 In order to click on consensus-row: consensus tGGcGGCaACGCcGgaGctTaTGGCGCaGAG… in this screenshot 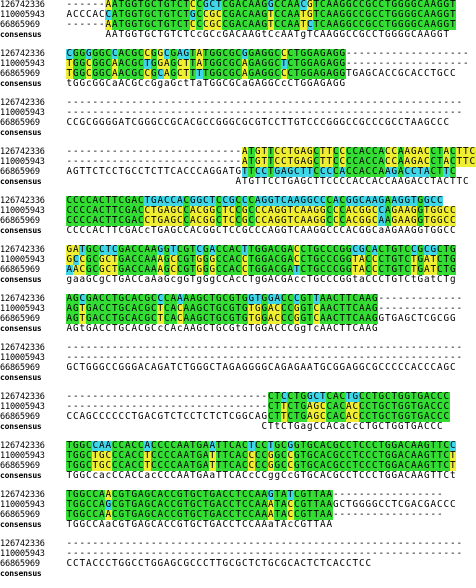, I will do `click(238, 84)`.